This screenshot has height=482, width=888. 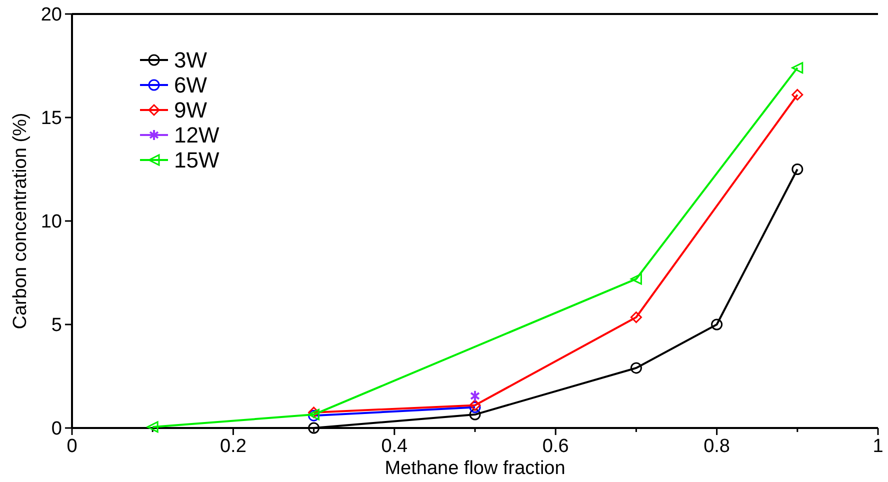 I want to click on x-tick-label: 0.4, so click(x=394, y=446).